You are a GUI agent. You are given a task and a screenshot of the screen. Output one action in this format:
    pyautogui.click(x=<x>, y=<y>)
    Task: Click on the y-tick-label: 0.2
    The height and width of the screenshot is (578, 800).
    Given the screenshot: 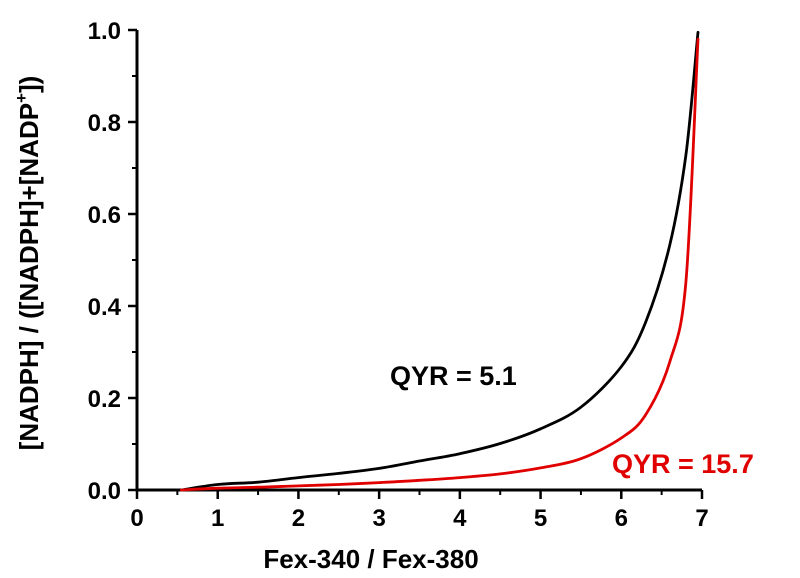 What is the action you would take?
    pyautogui.click(x=104, y=399)
    